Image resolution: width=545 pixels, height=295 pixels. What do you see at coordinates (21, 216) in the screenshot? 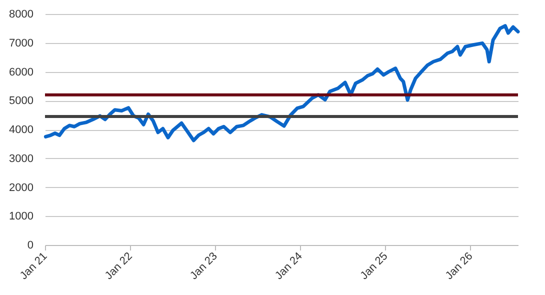
I see `y-tick-label: 1000` at bounding box center [21, 216].